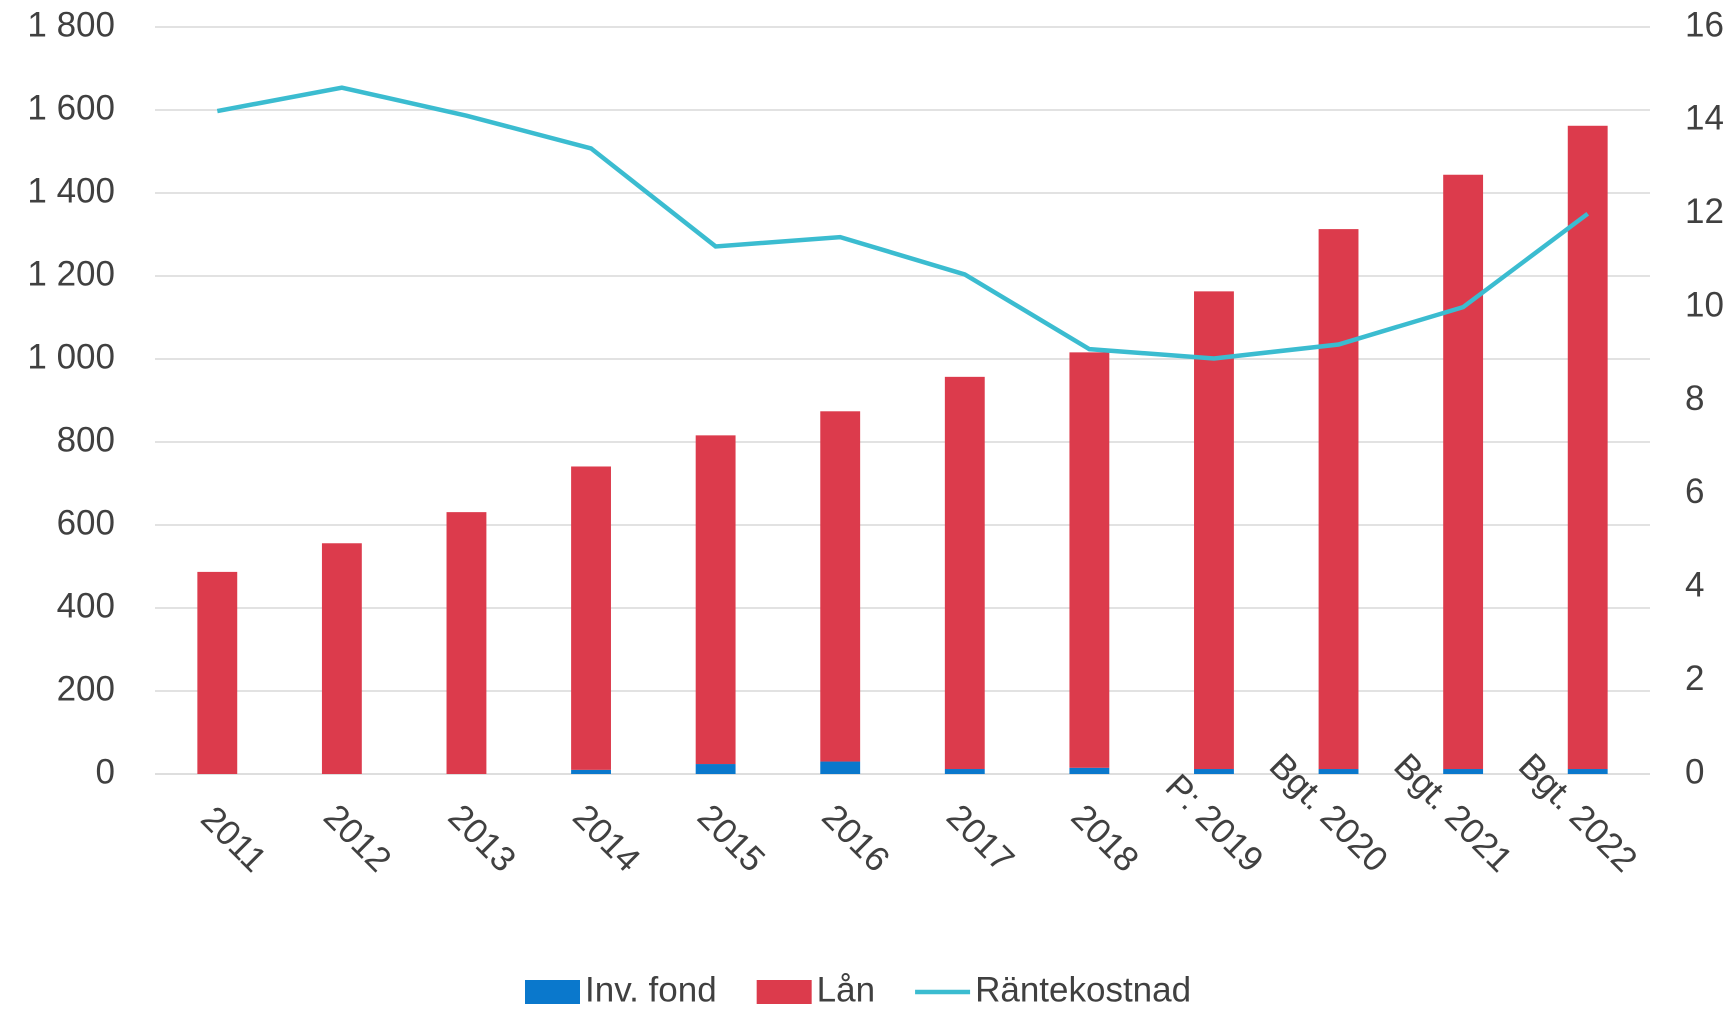  I want to click on legend-label: Inv. fond, so click(651, 989).